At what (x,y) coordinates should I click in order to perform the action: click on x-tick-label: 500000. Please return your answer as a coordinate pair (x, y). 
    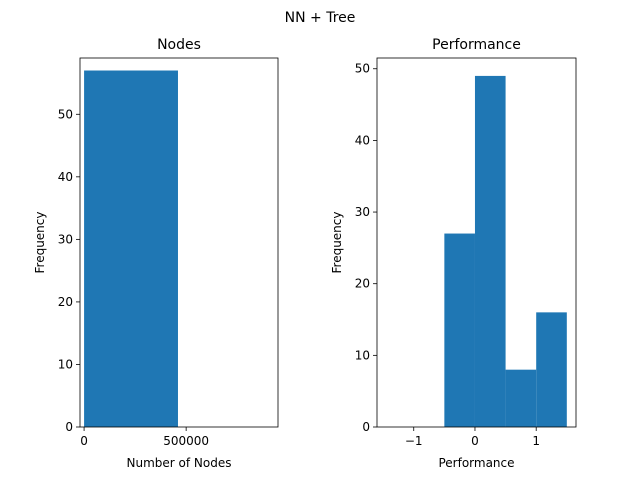
    Looking at the image, I should click on (186, 441).